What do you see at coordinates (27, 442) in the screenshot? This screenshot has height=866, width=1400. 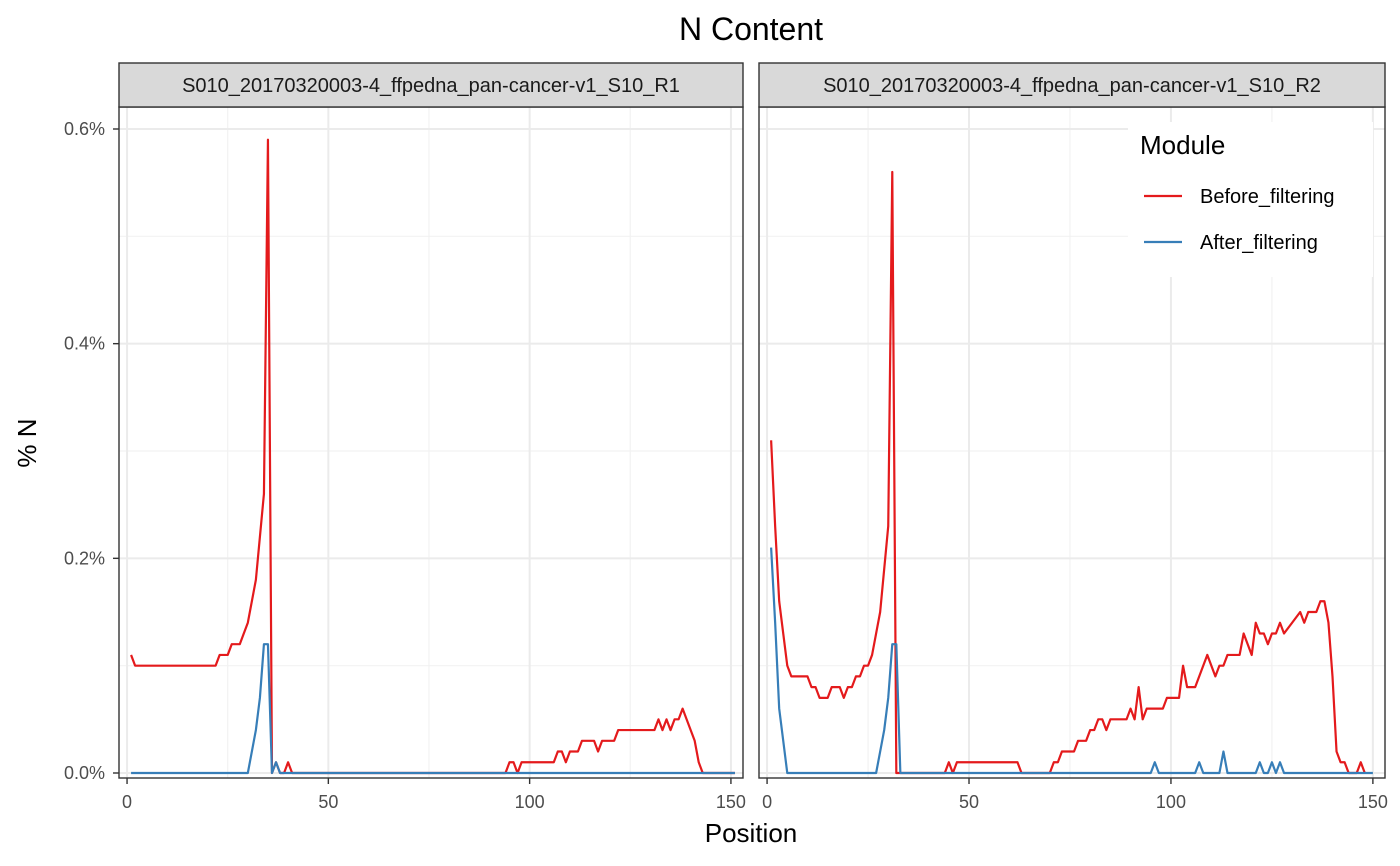 I see `y-axis-title: % N` at bounding box center [27, 442].